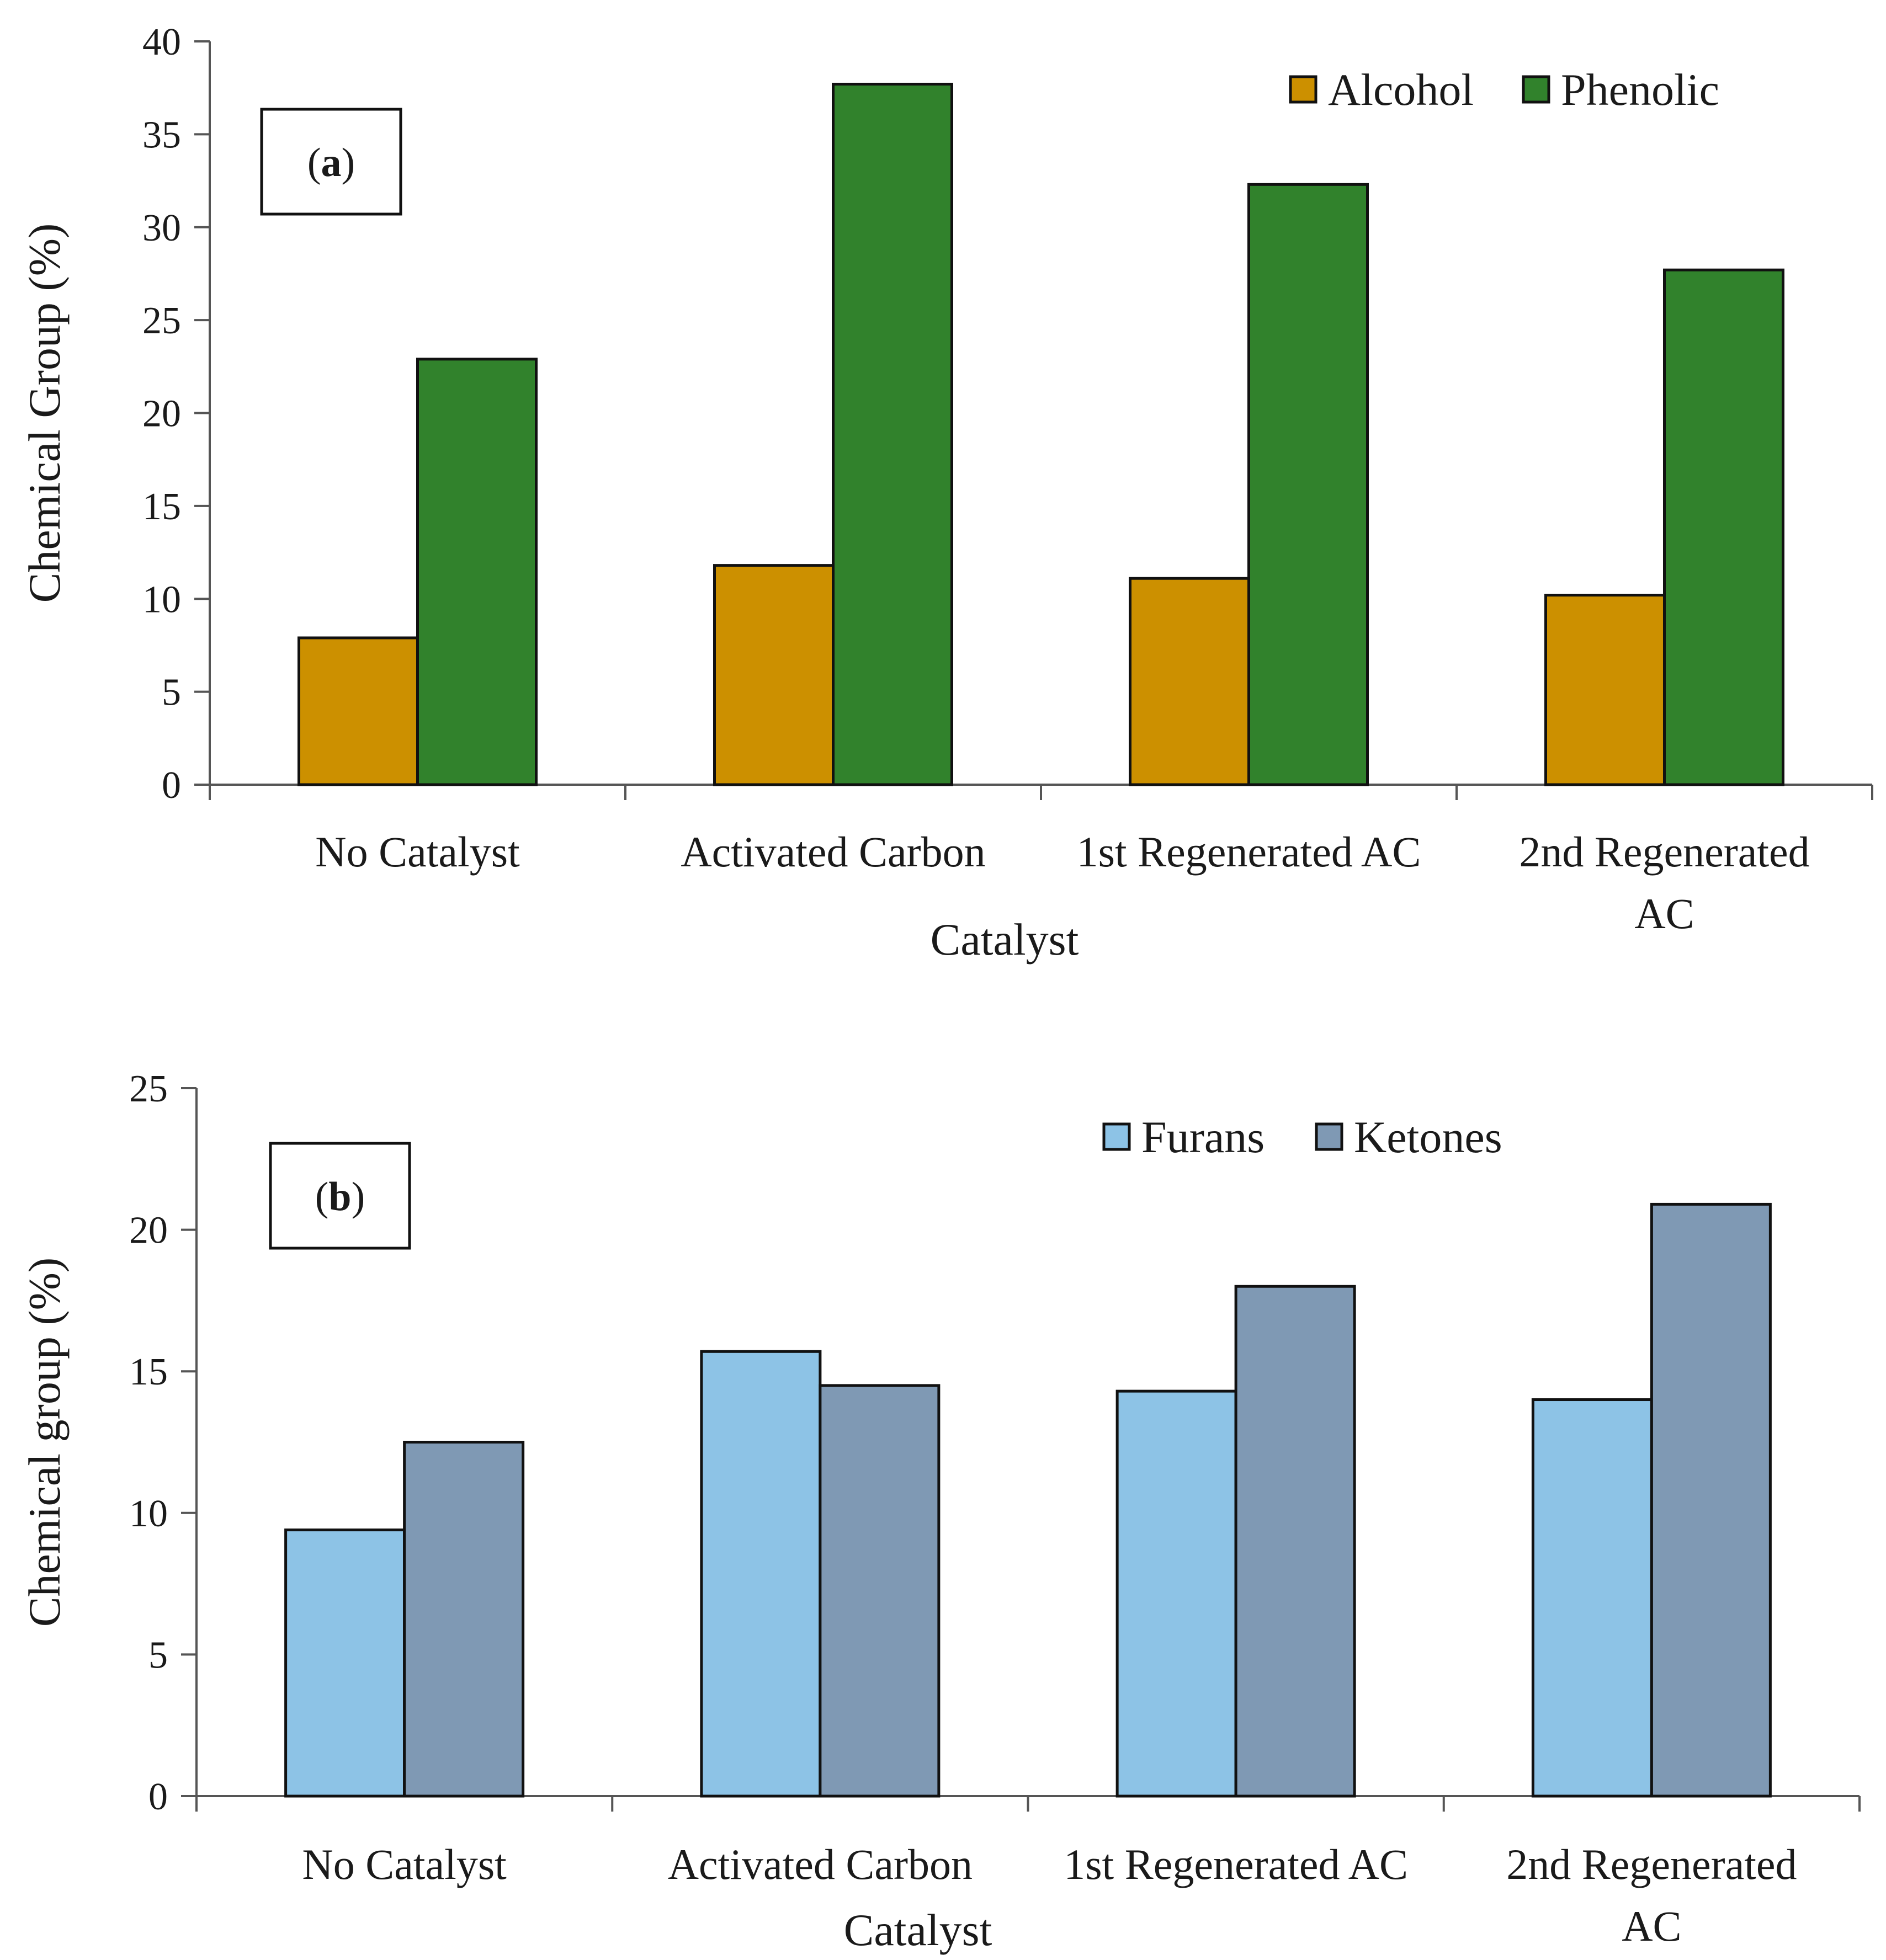 The height and width of the screenshot is (1960, 1886). Describe the element at coordinates (1401, 90) in the screenshot. I see `legend-label-alcohol: Alcohol` at that location.